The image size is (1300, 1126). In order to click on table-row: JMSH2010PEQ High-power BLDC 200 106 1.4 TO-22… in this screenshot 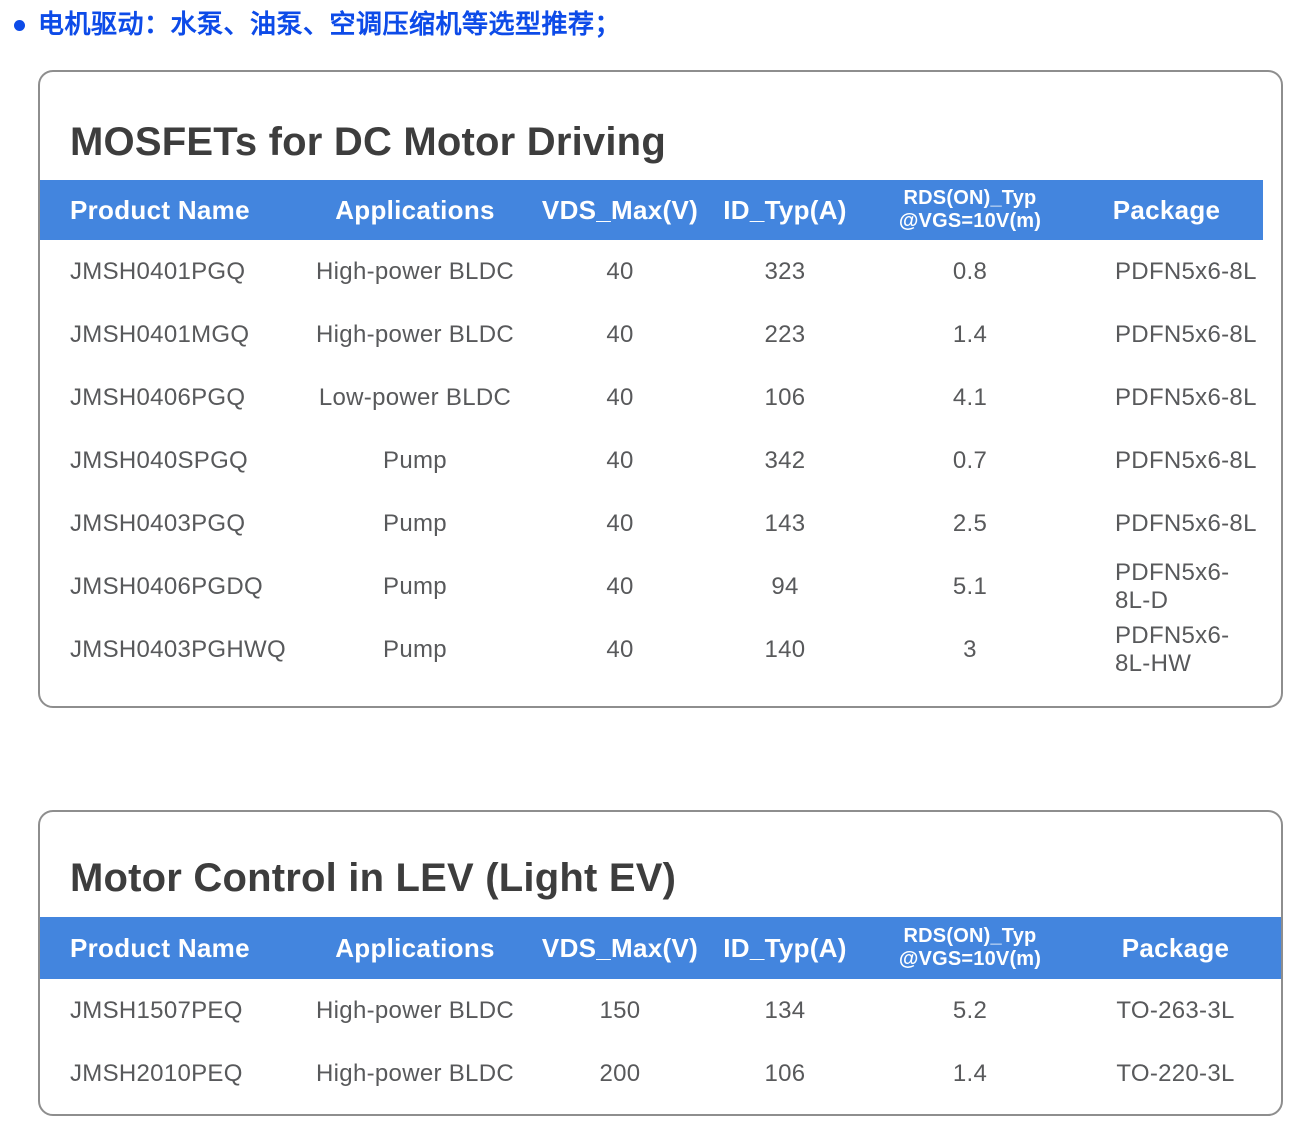, I will do `click(660, 1073)`.